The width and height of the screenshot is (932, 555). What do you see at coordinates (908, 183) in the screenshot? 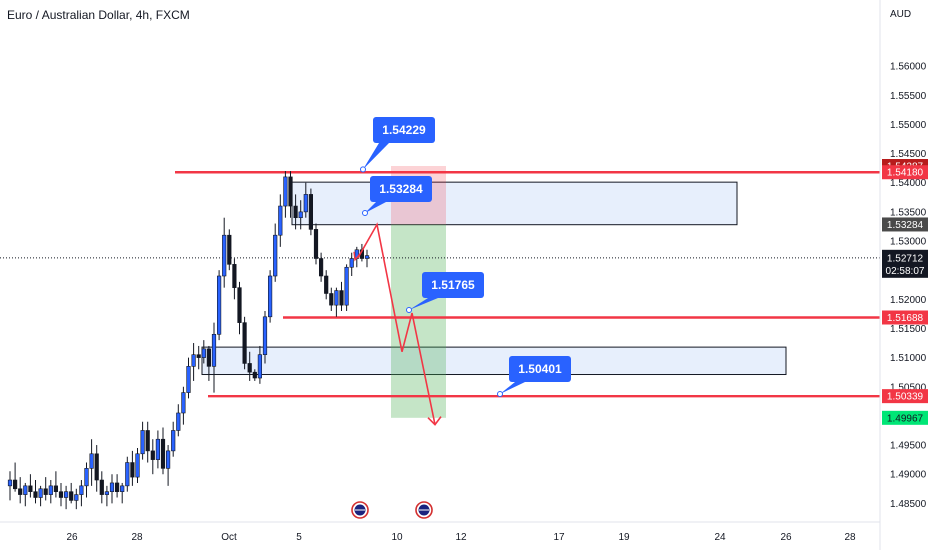
I see `y-tick-label: 1.54000` at bounding box center [908, 183].